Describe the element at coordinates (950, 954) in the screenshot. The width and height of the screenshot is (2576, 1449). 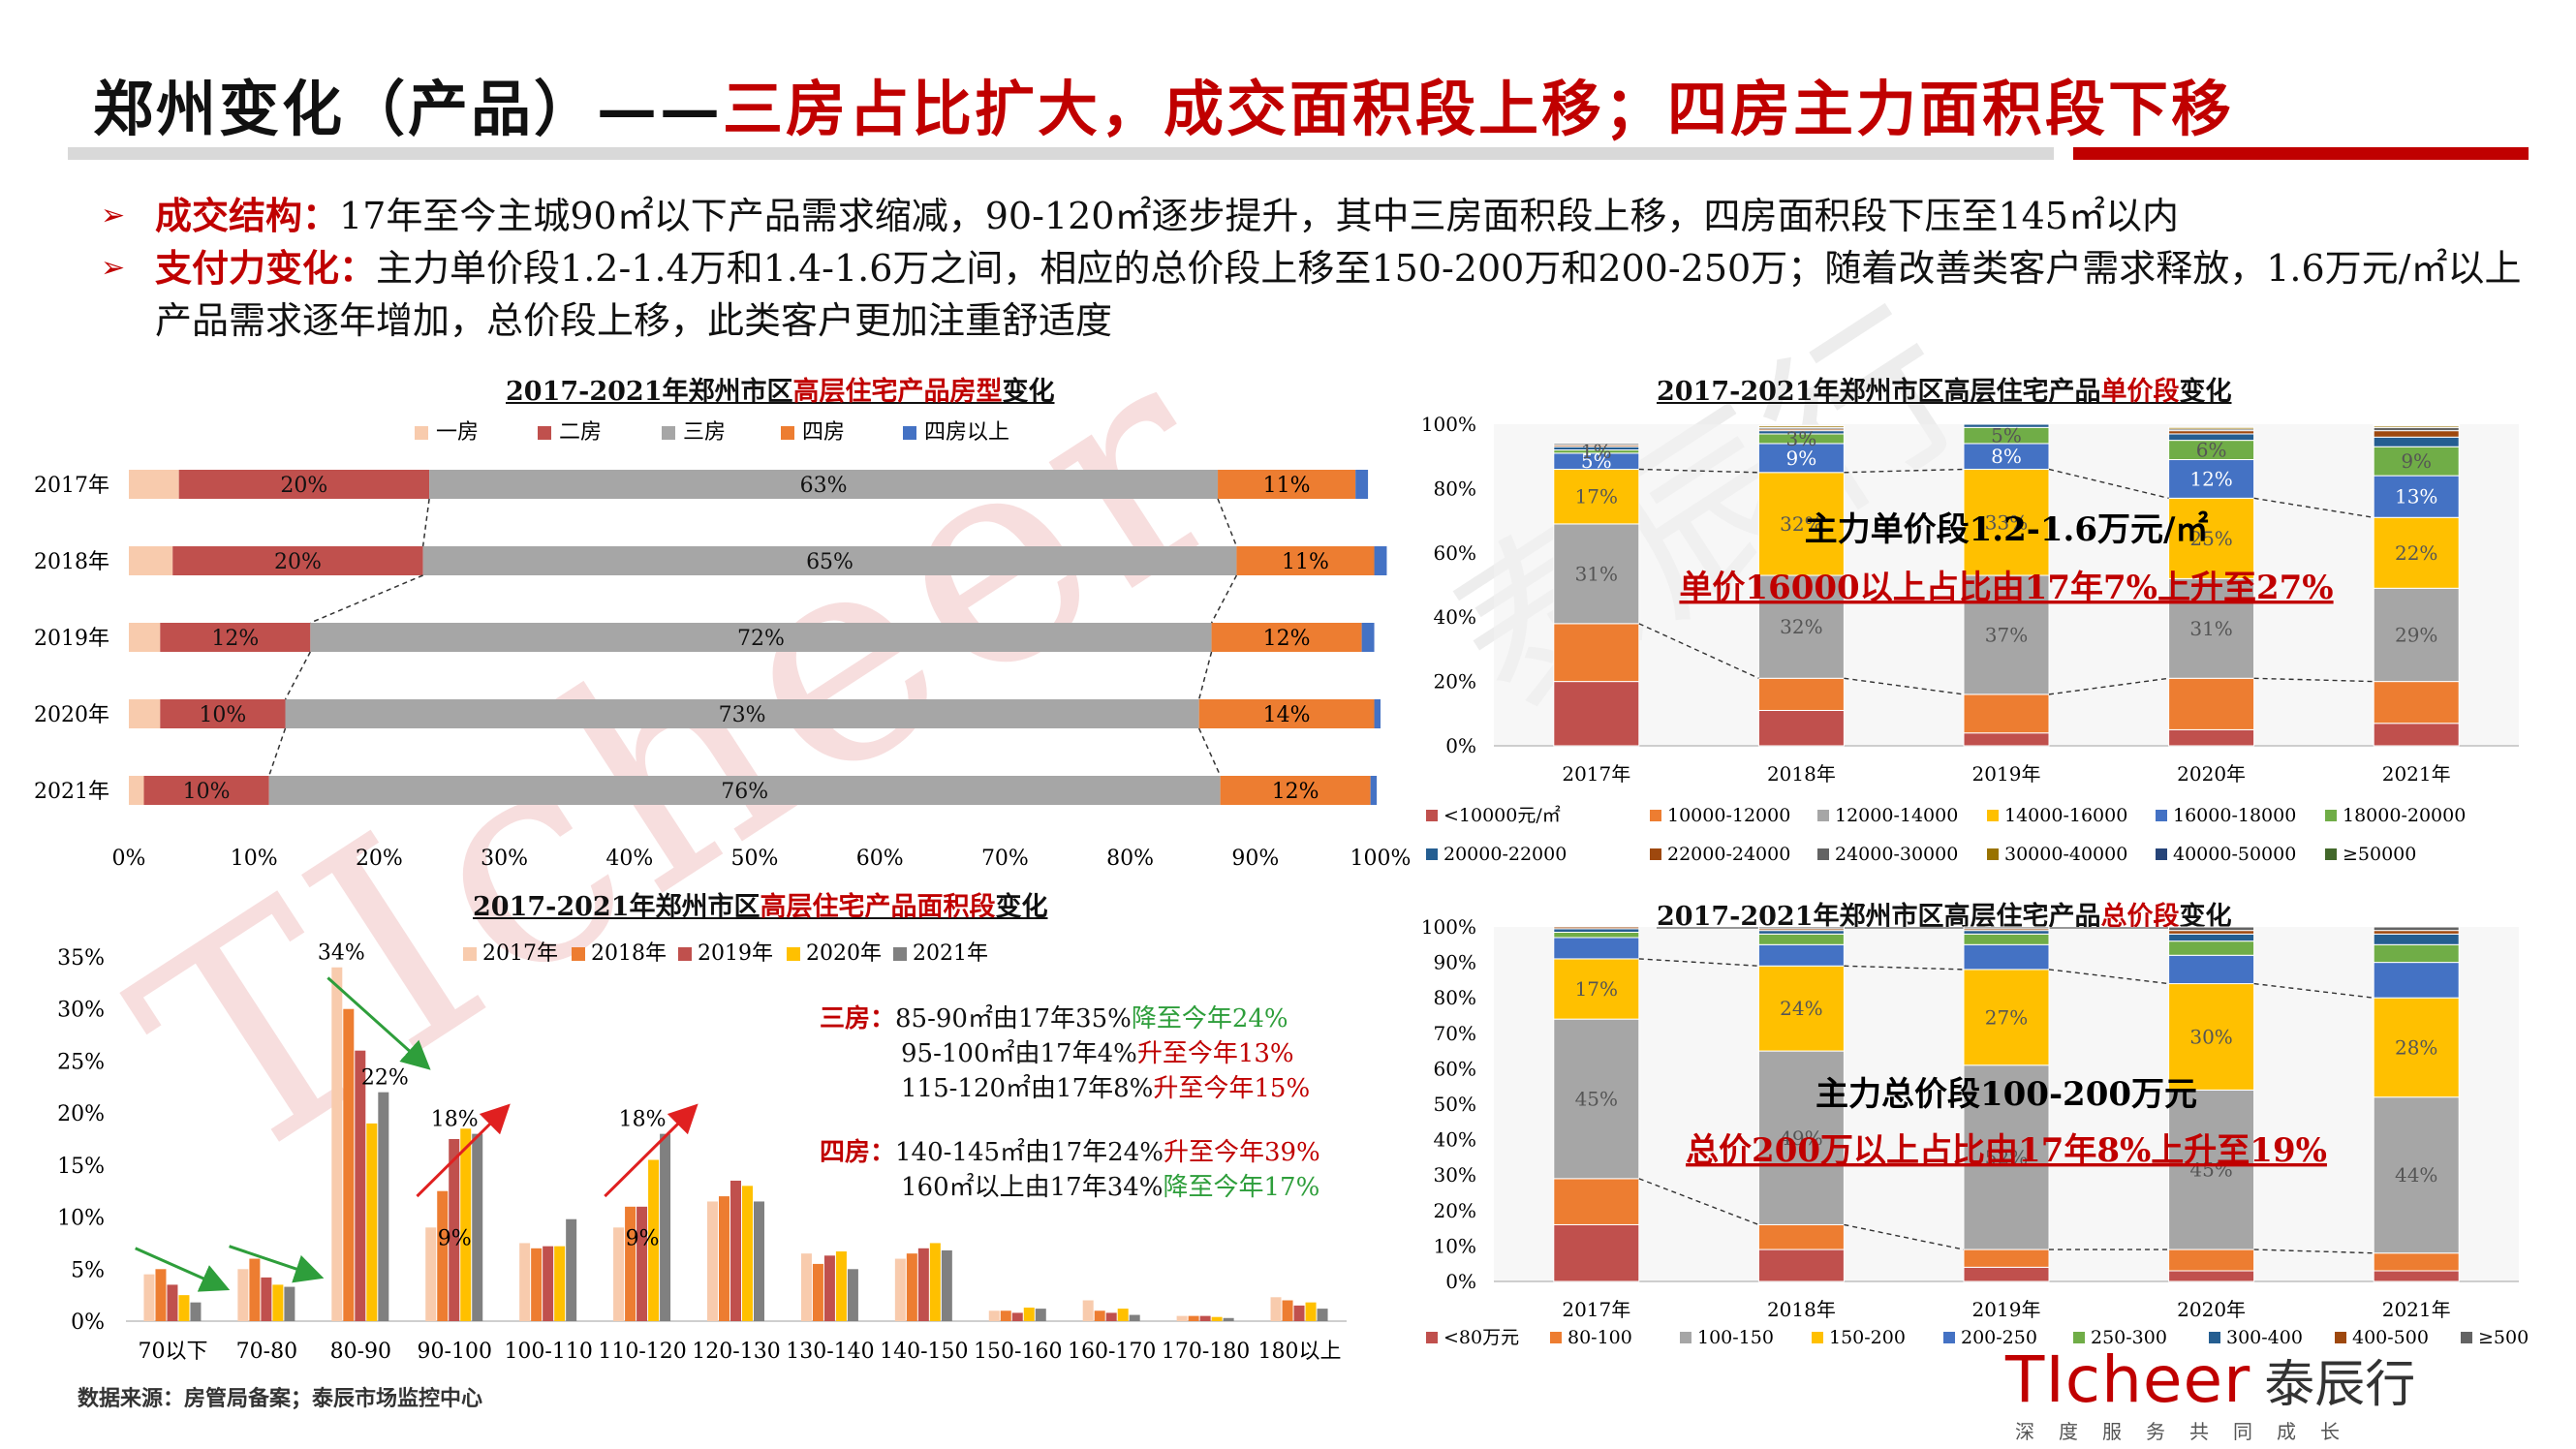
I see `legend-label: 2021年` at that location.